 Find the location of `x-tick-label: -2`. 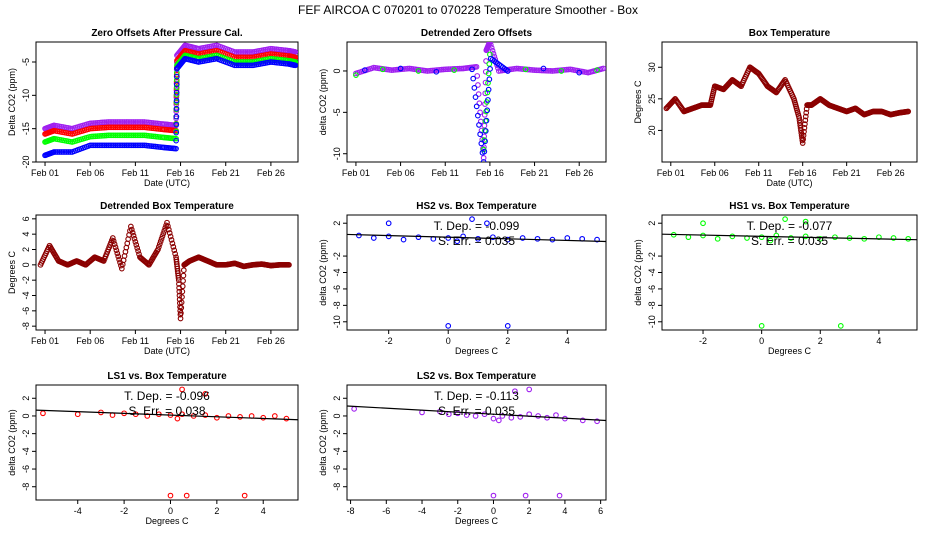

x-tick-label: -2 is located at coordinates (458, 511).